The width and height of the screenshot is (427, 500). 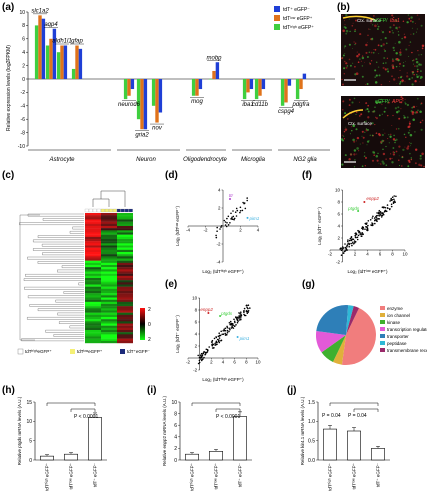 What do you see at coordinates (247, 217) in the screenshot?
I see `scatter-highlight-pim1` at bounding box center [247, 217].